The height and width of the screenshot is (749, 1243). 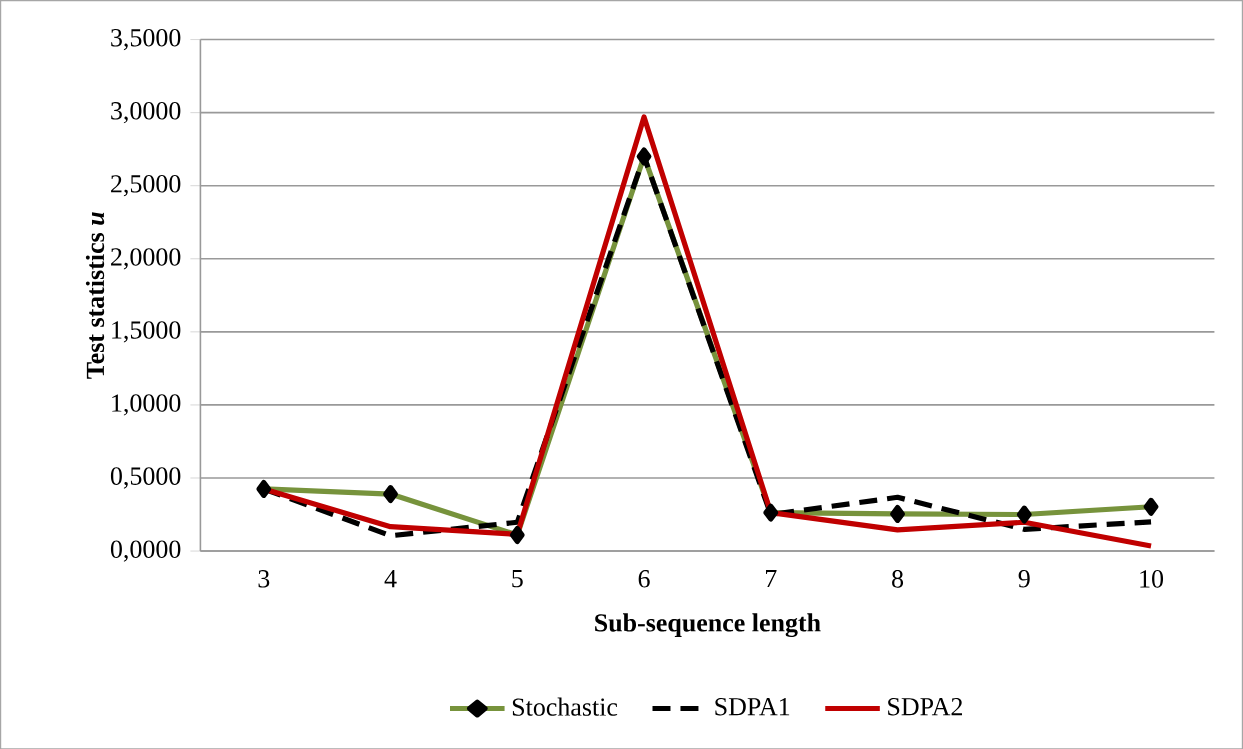 I want to click on y-axis-title: Test statistics u, so click(x=95, y=295).